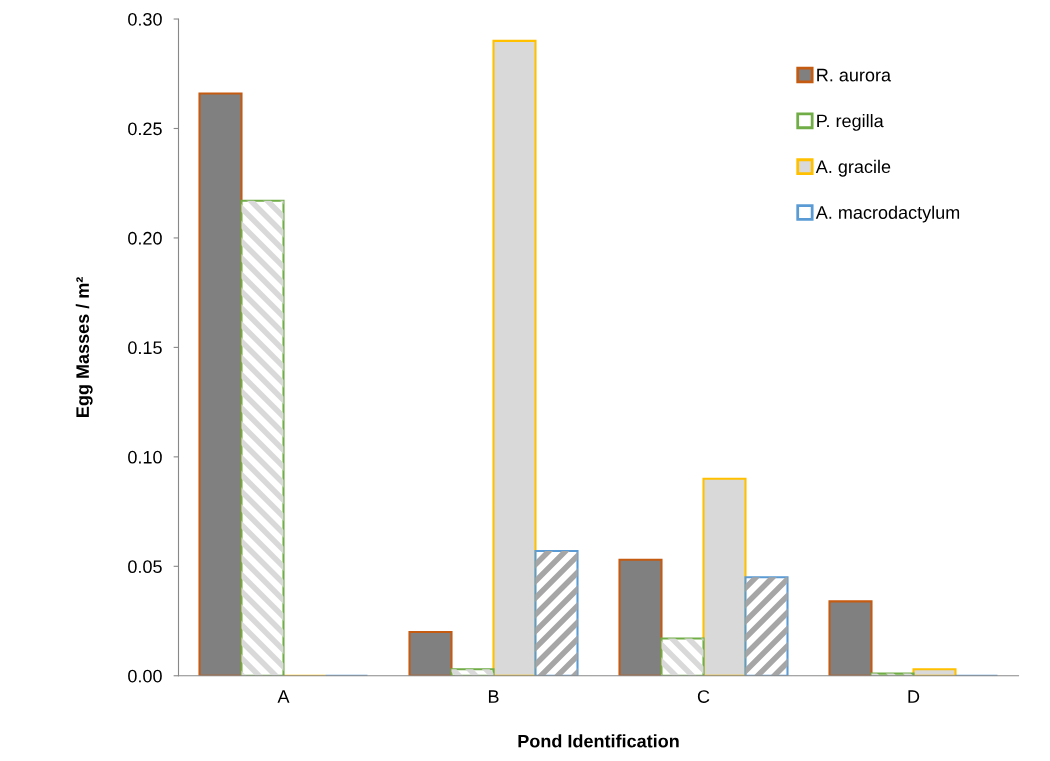  I want to click on x-tick-label: D, so click(914, 696).